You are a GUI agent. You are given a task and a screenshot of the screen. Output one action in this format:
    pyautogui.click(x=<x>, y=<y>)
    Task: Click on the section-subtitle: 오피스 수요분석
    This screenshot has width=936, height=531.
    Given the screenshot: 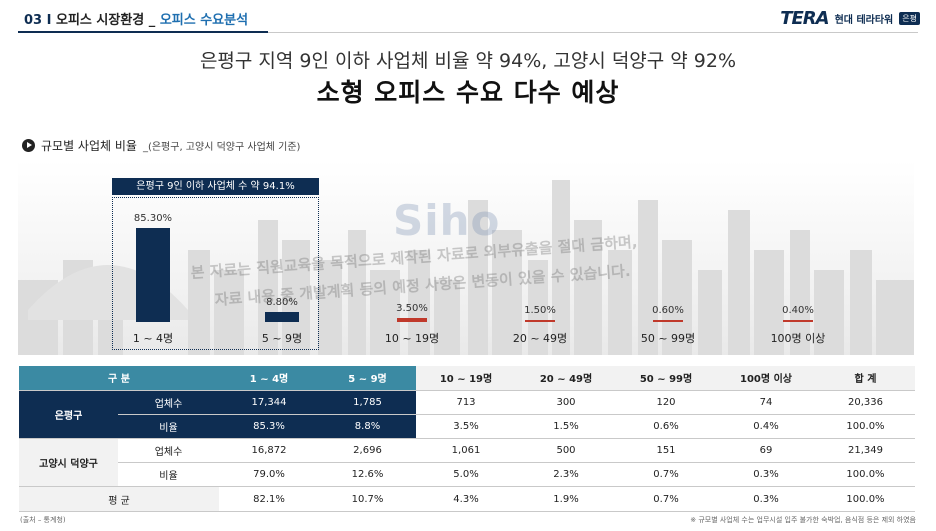 What is the action you would take?
    pyautogui.click(x=204, y=20)
    